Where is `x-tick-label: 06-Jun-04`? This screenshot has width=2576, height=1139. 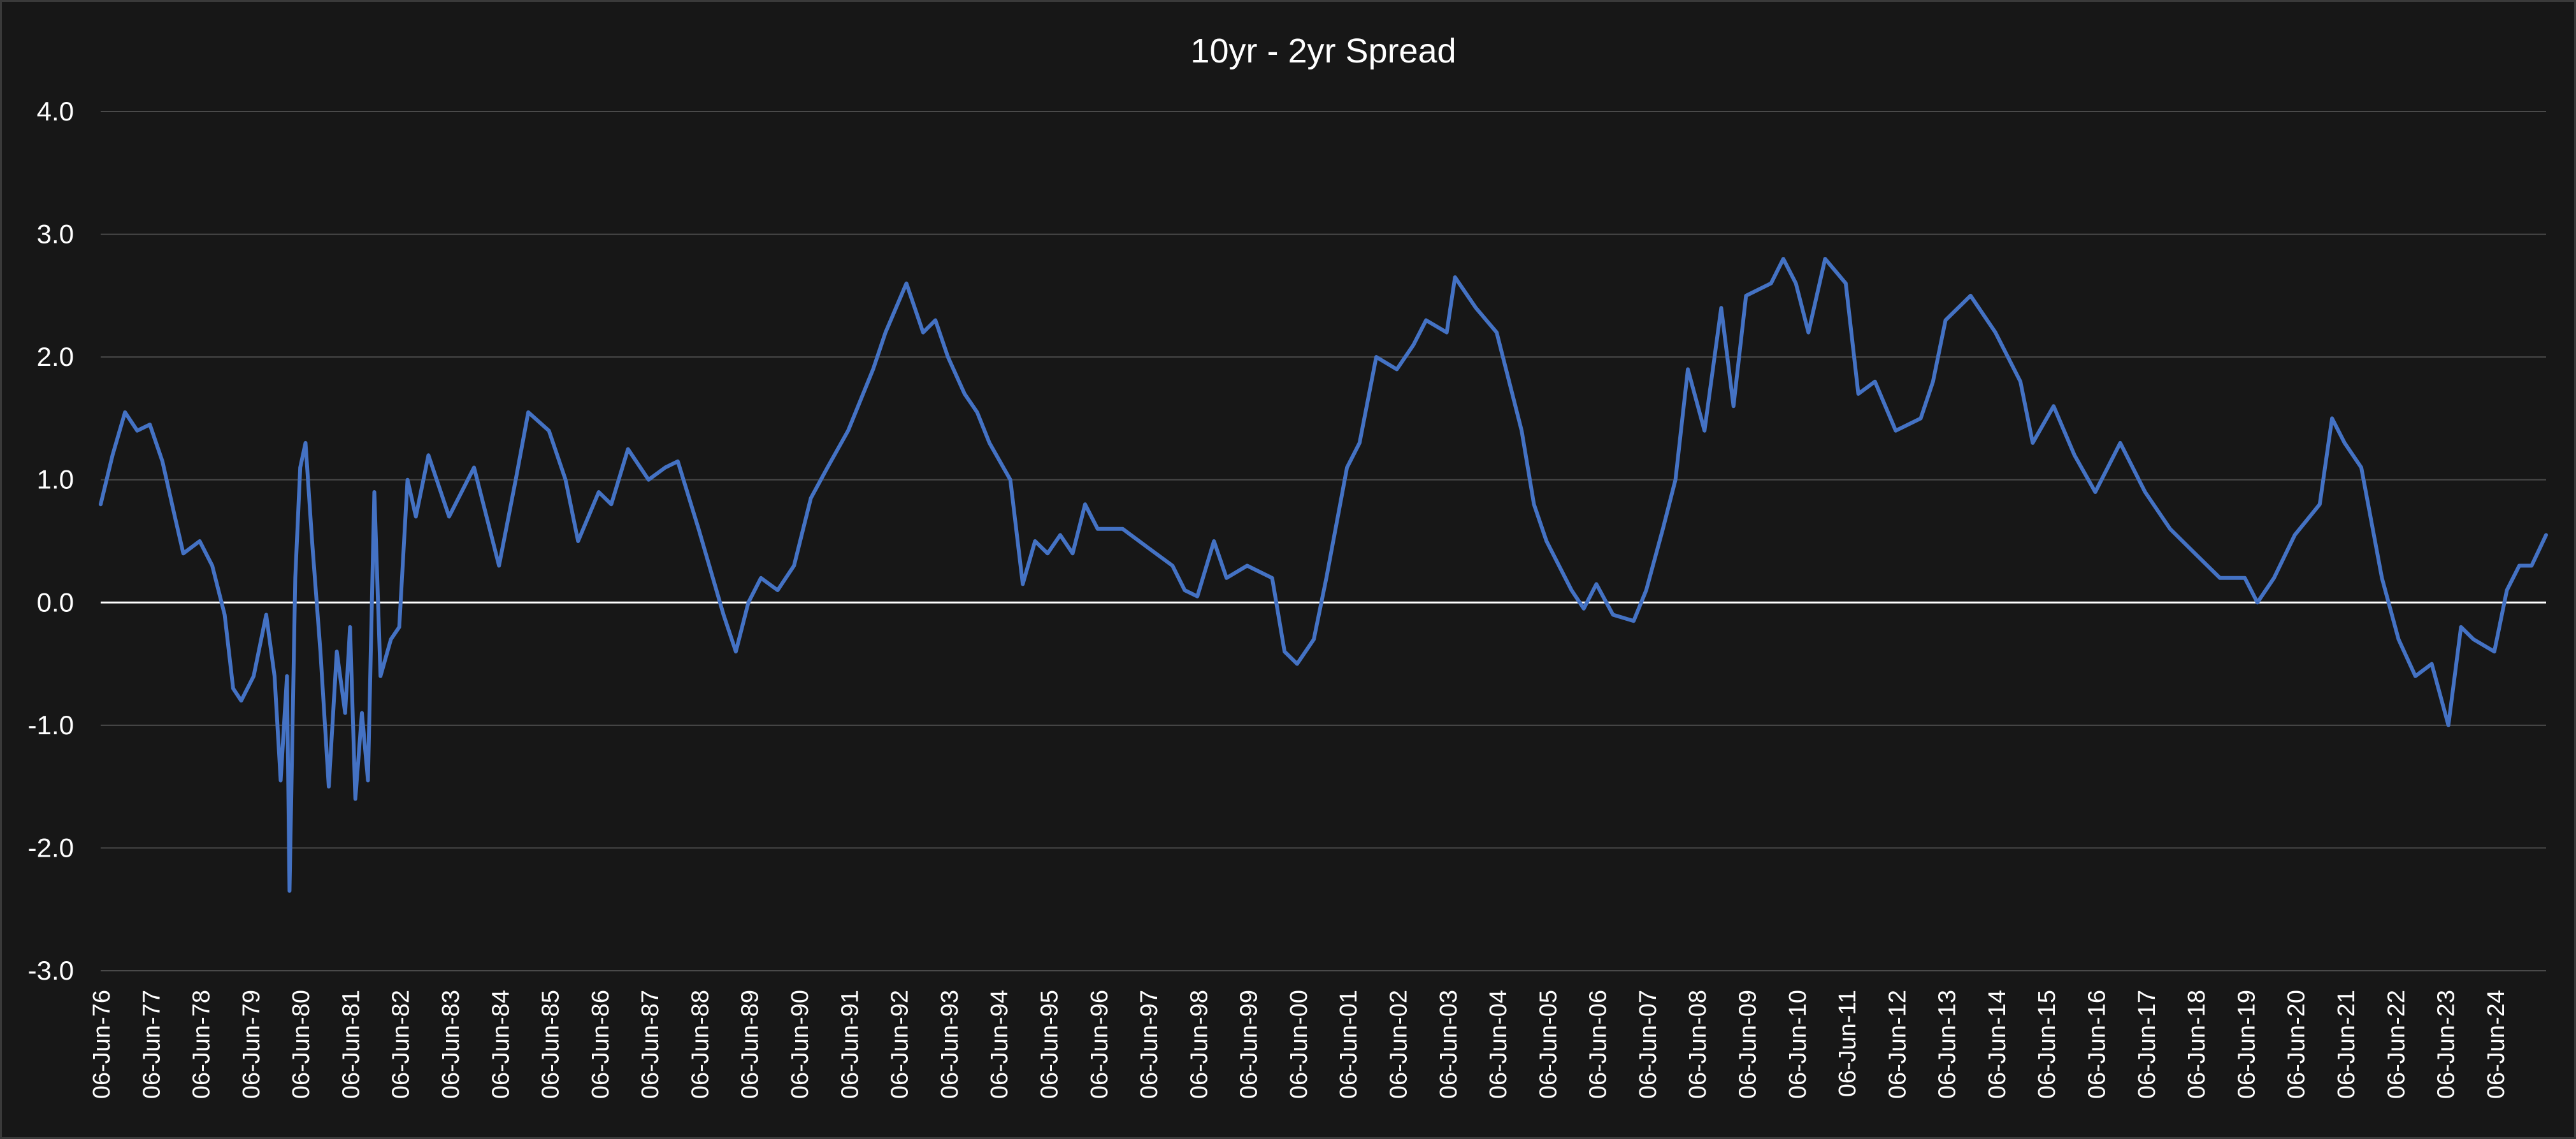 x-tick-label: 06-Jun-04 is located at coordinates (1498, 1044).